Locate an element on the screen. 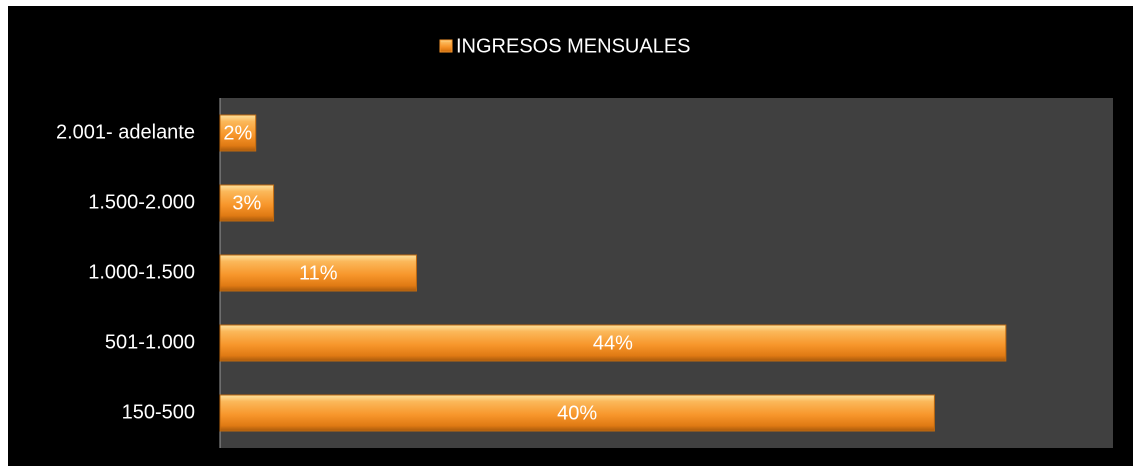  legend-label: INGRESOS MENSUALES is located at coordinates (573, 46).